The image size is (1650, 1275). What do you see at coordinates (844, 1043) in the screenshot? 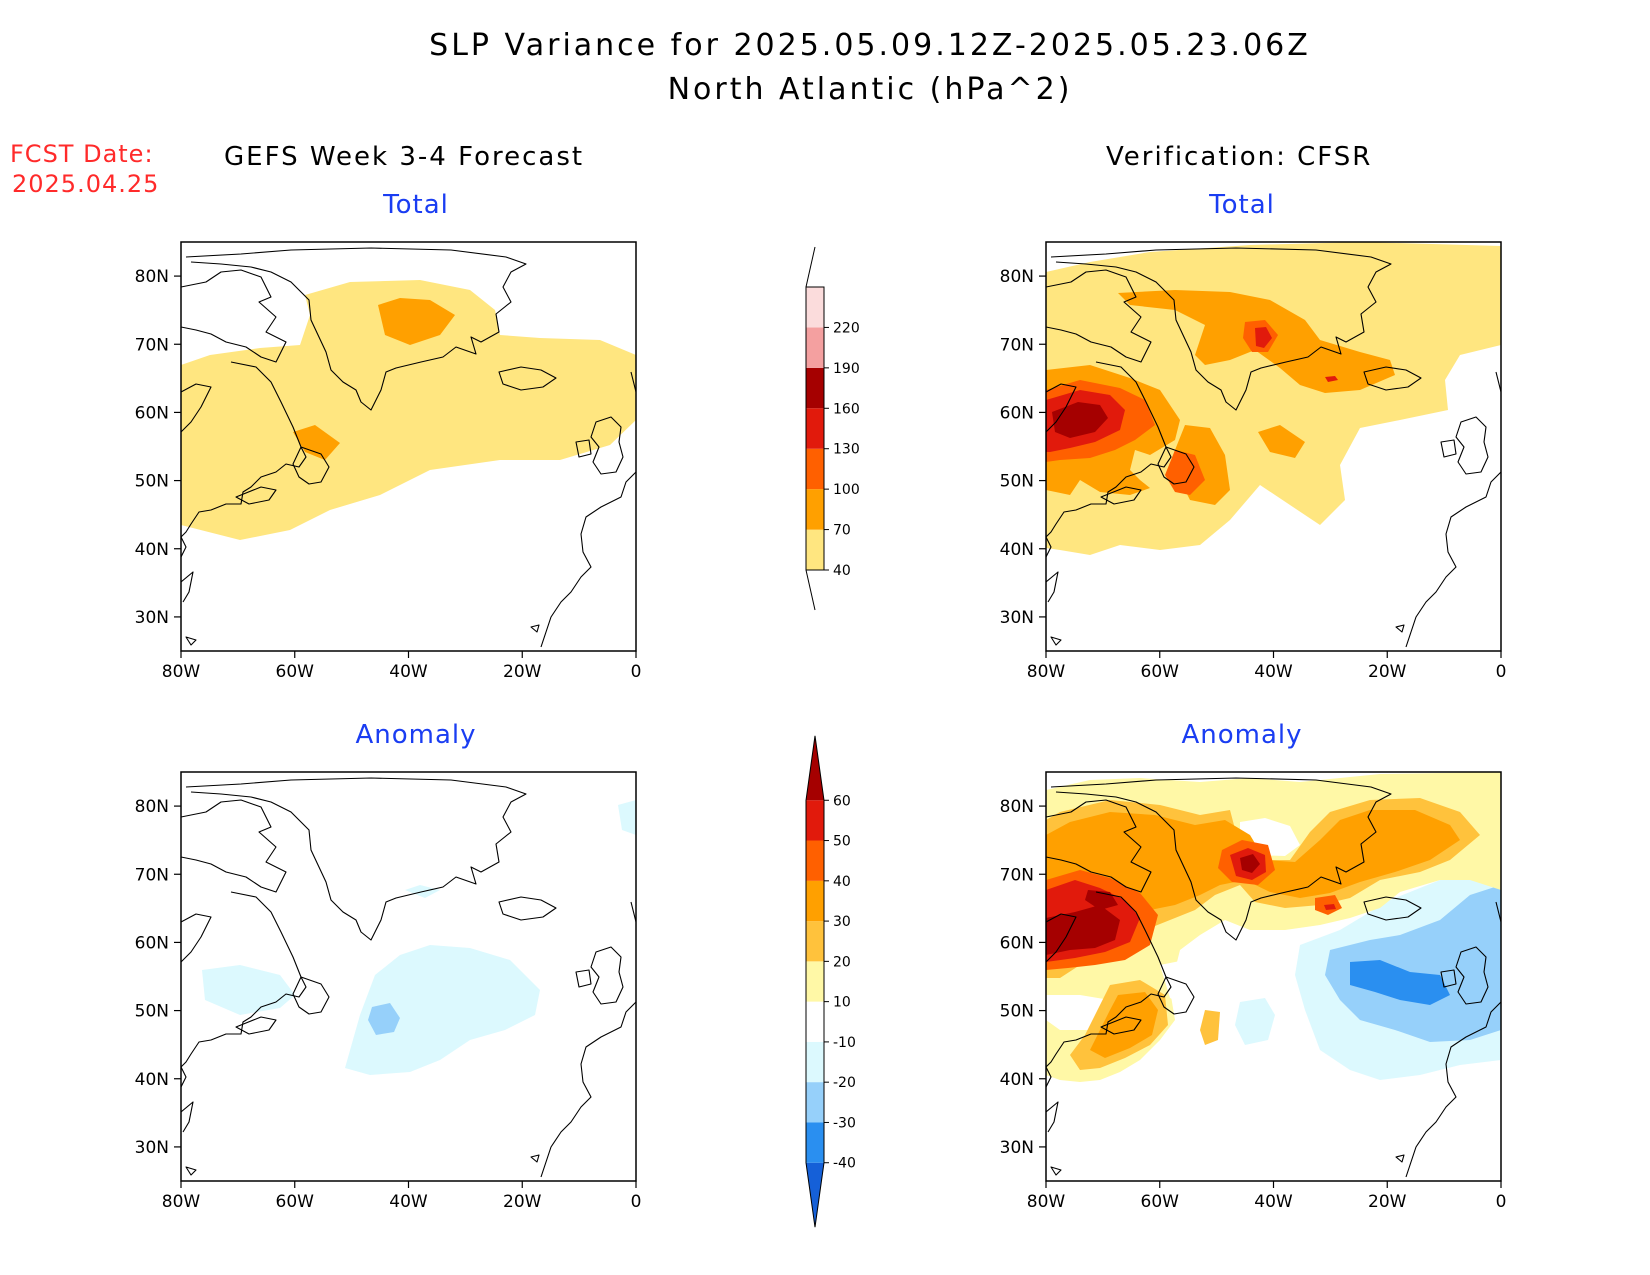
I see `colorbar-label: -10` at bounding box center [844, 1043].